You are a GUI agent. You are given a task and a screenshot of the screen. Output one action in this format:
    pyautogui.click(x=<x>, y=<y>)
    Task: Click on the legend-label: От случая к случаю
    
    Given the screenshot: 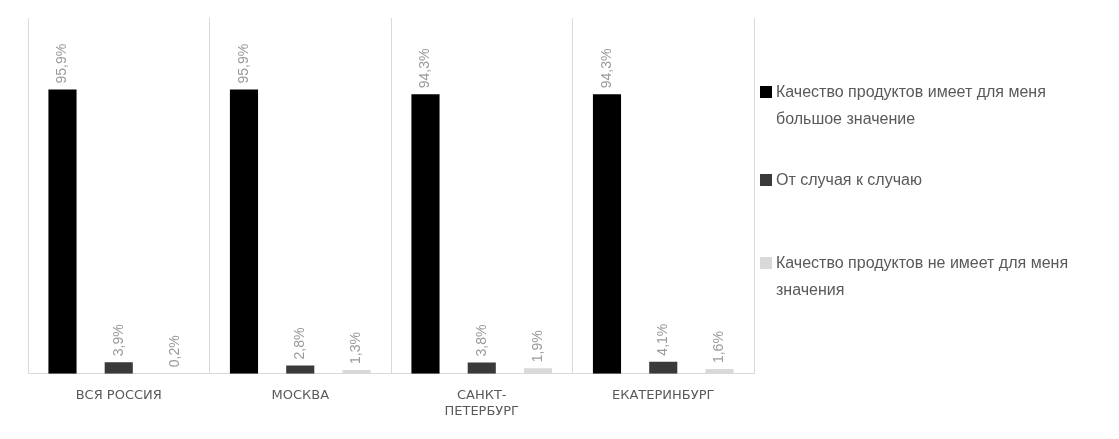 What is the action you would take?
    pyautogui.click(x=849, y=180)
    